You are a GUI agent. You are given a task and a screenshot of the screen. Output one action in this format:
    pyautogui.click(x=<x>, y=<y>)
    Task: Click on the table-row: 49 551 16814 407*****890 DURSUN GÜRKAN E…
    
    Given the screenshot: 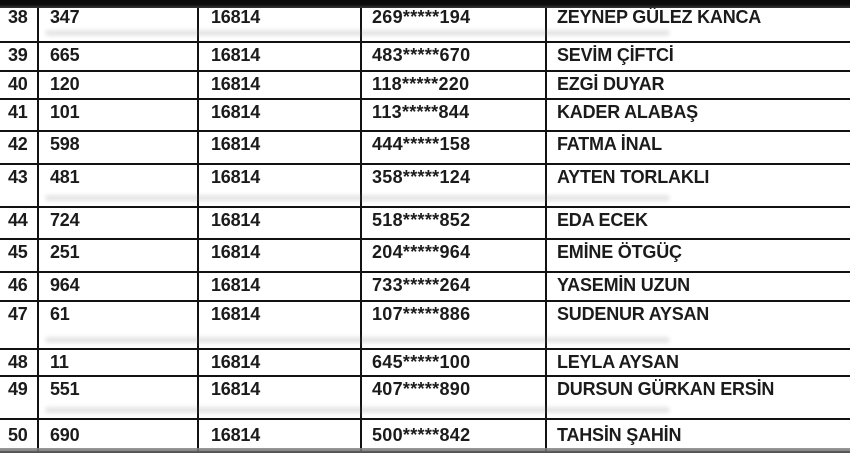 What is the action you would take?
    pyautogui.click(x=425, y=398)
    